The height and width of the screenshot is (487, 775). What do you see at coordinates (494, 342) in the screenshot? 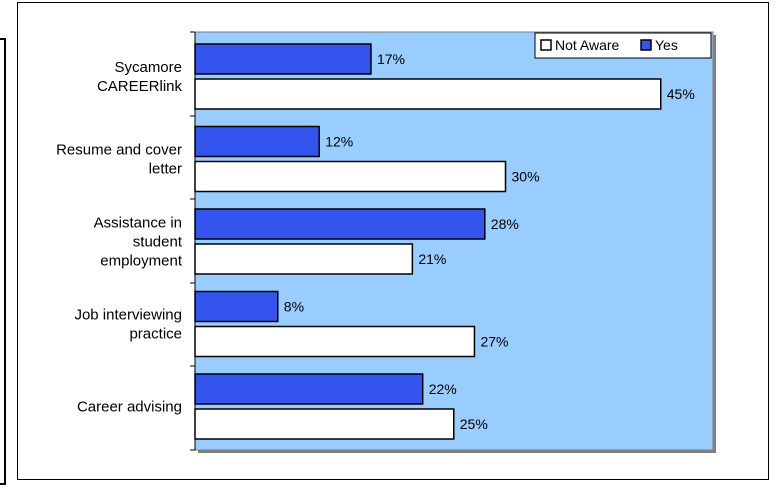
I see `data-label: 27%` at bounding box center [494, 342].